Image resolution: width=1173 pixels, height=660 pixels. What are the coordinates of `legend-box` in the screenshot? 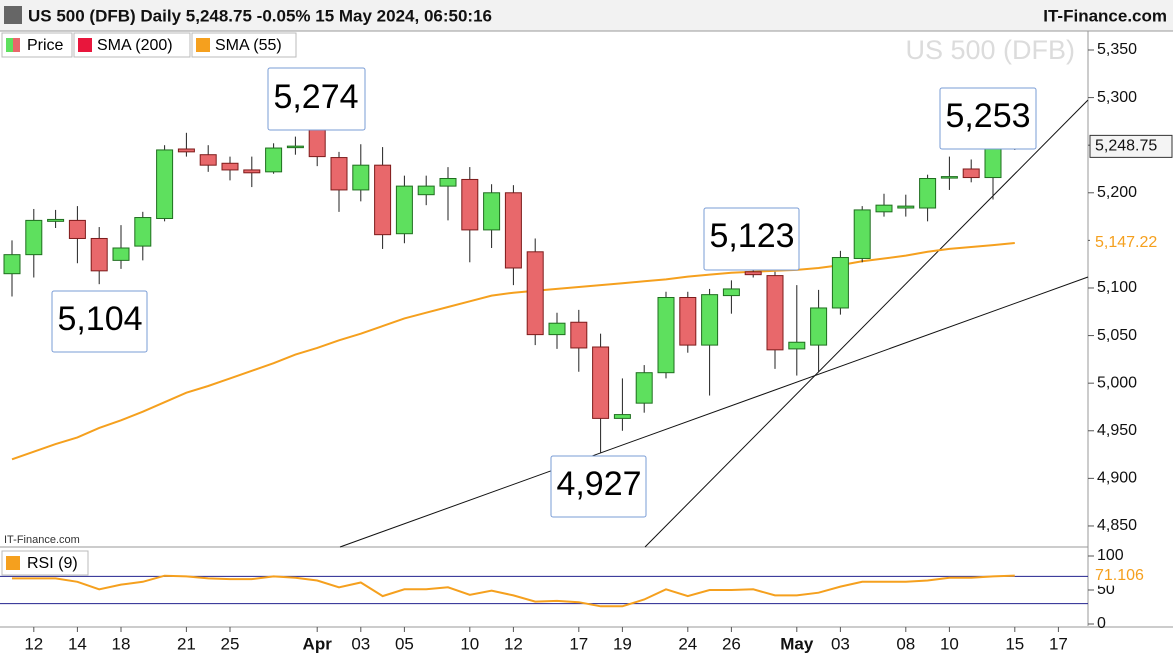 It's located at (37, 45).